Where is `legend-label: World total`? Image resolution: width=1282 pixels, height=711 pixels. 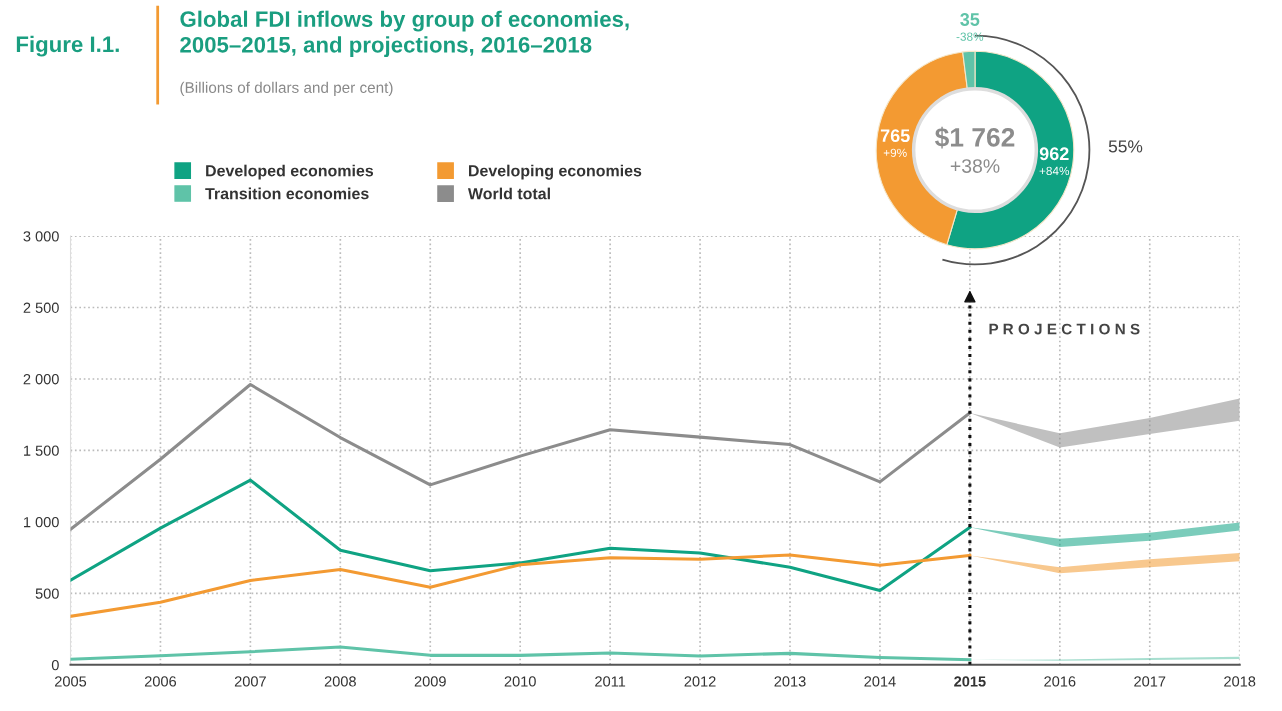
legend-label: World total is located at coordinates (508, 193).